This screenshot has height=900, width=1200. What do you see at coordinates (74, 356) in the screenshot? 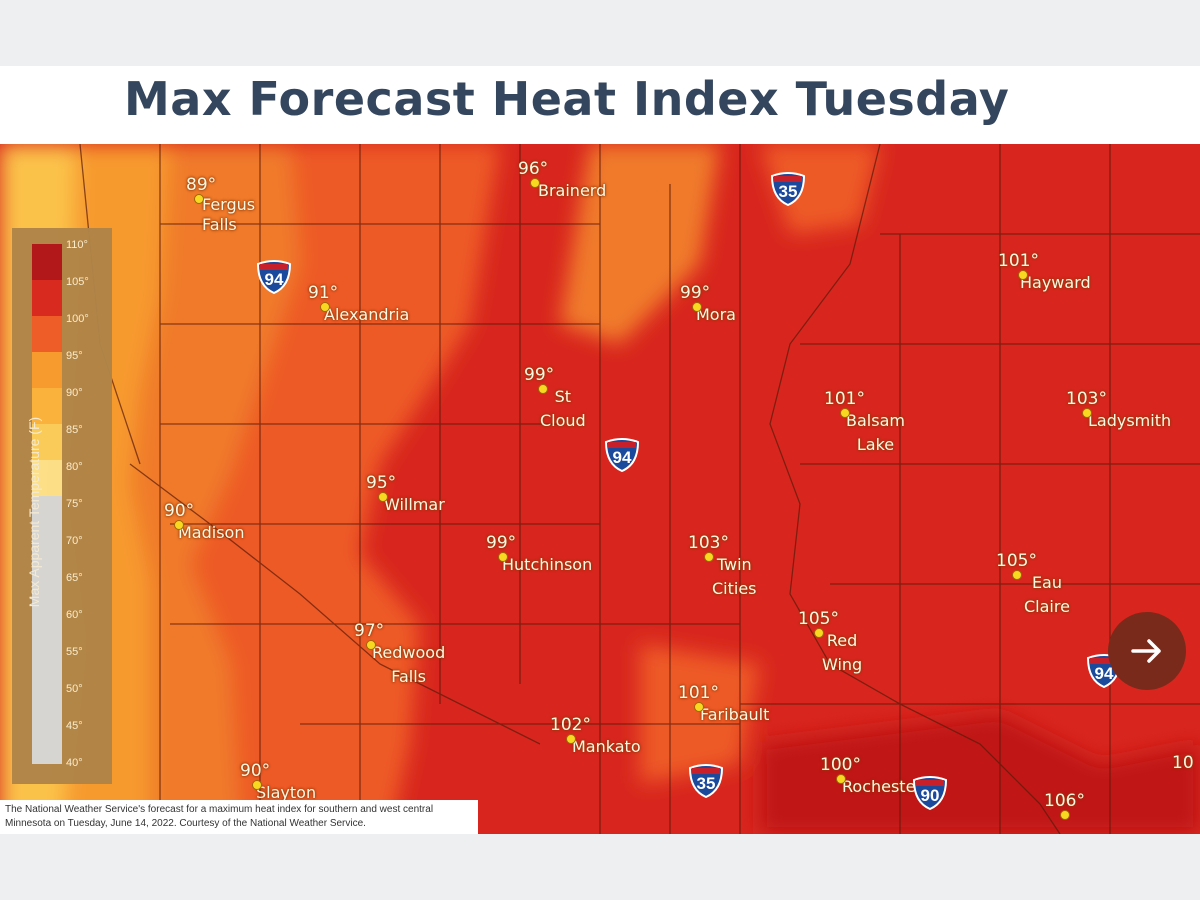
I see `legend-tick: 95°` at bounding box center [74, 356].